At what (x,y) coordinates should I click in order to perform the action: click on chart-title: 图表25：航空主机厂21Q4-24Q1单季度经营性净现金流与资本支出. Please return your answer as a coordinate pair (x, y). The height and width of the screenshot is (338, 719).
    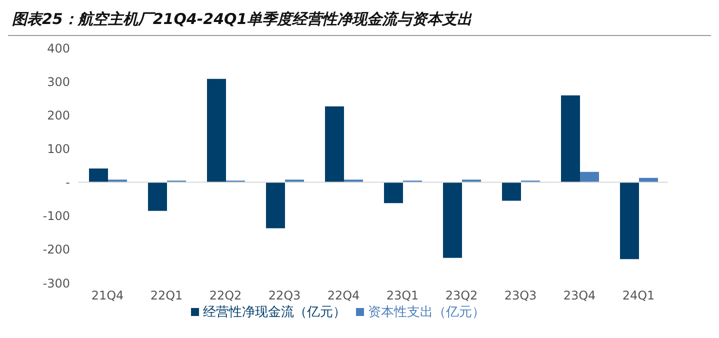
    Looking at the image, I should click on (359, 22).